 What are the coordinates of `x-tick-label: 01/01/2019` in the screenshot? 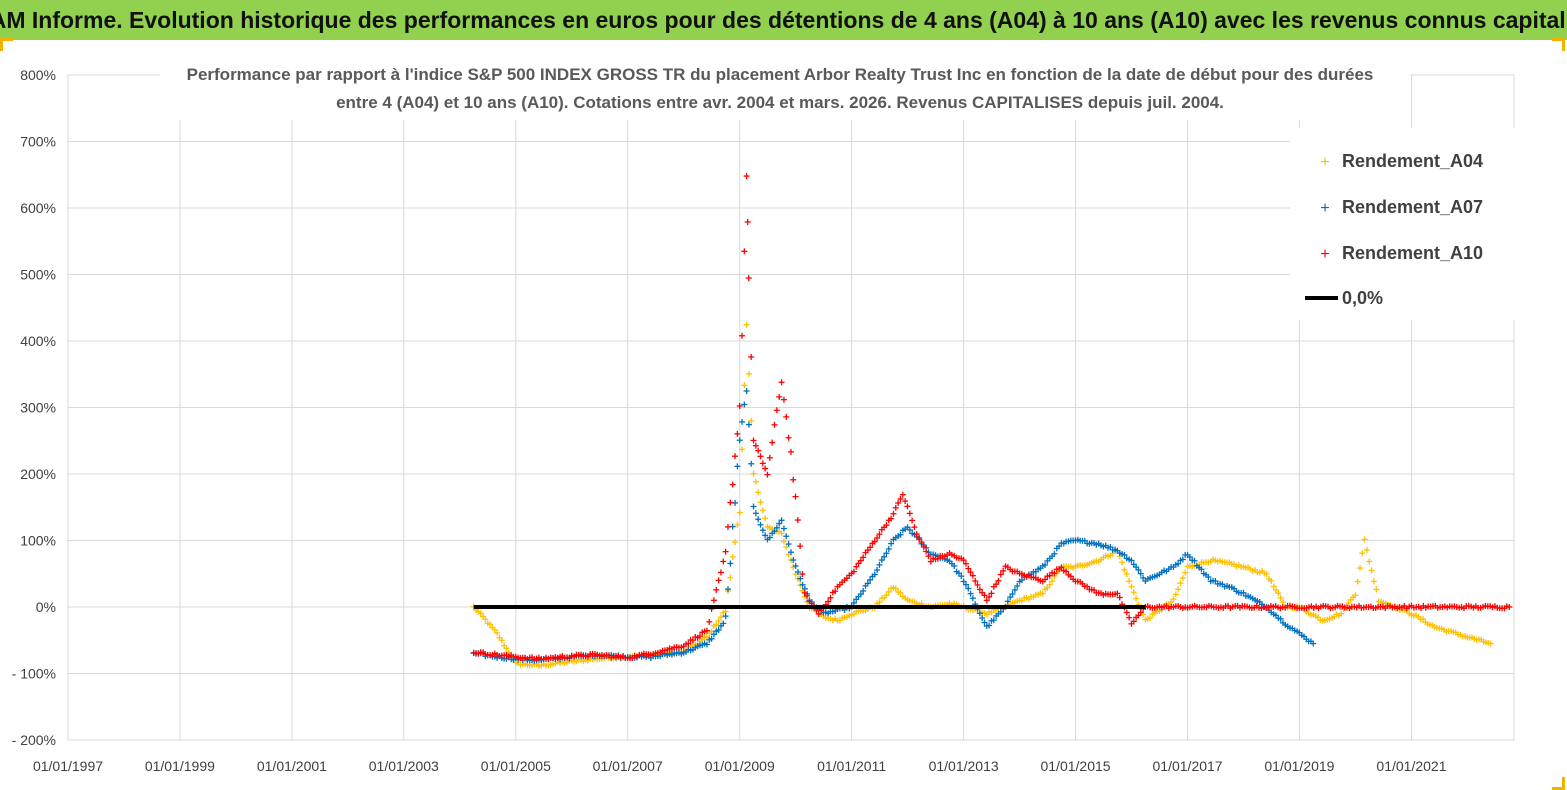 It's located at (1299, 766).